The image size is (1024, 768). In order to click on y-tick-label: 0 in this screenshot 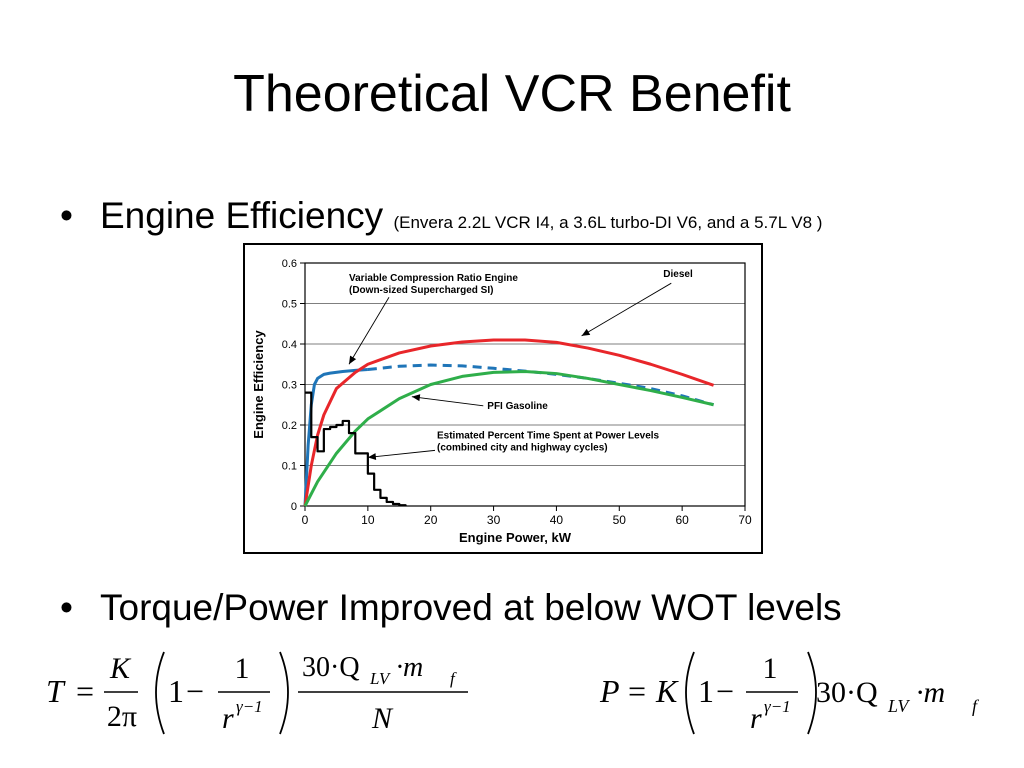, I will do `click(294, 507)`.